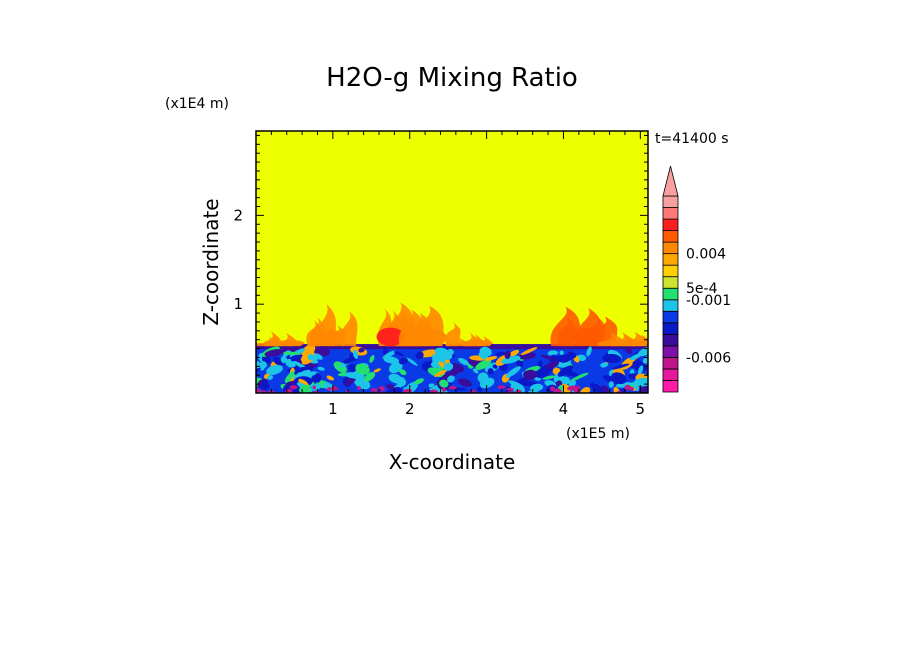 Image resolution: width=904 pixels, height=654 pixels. I want to click on x-tick-label-1: 1, so click(333, 409).